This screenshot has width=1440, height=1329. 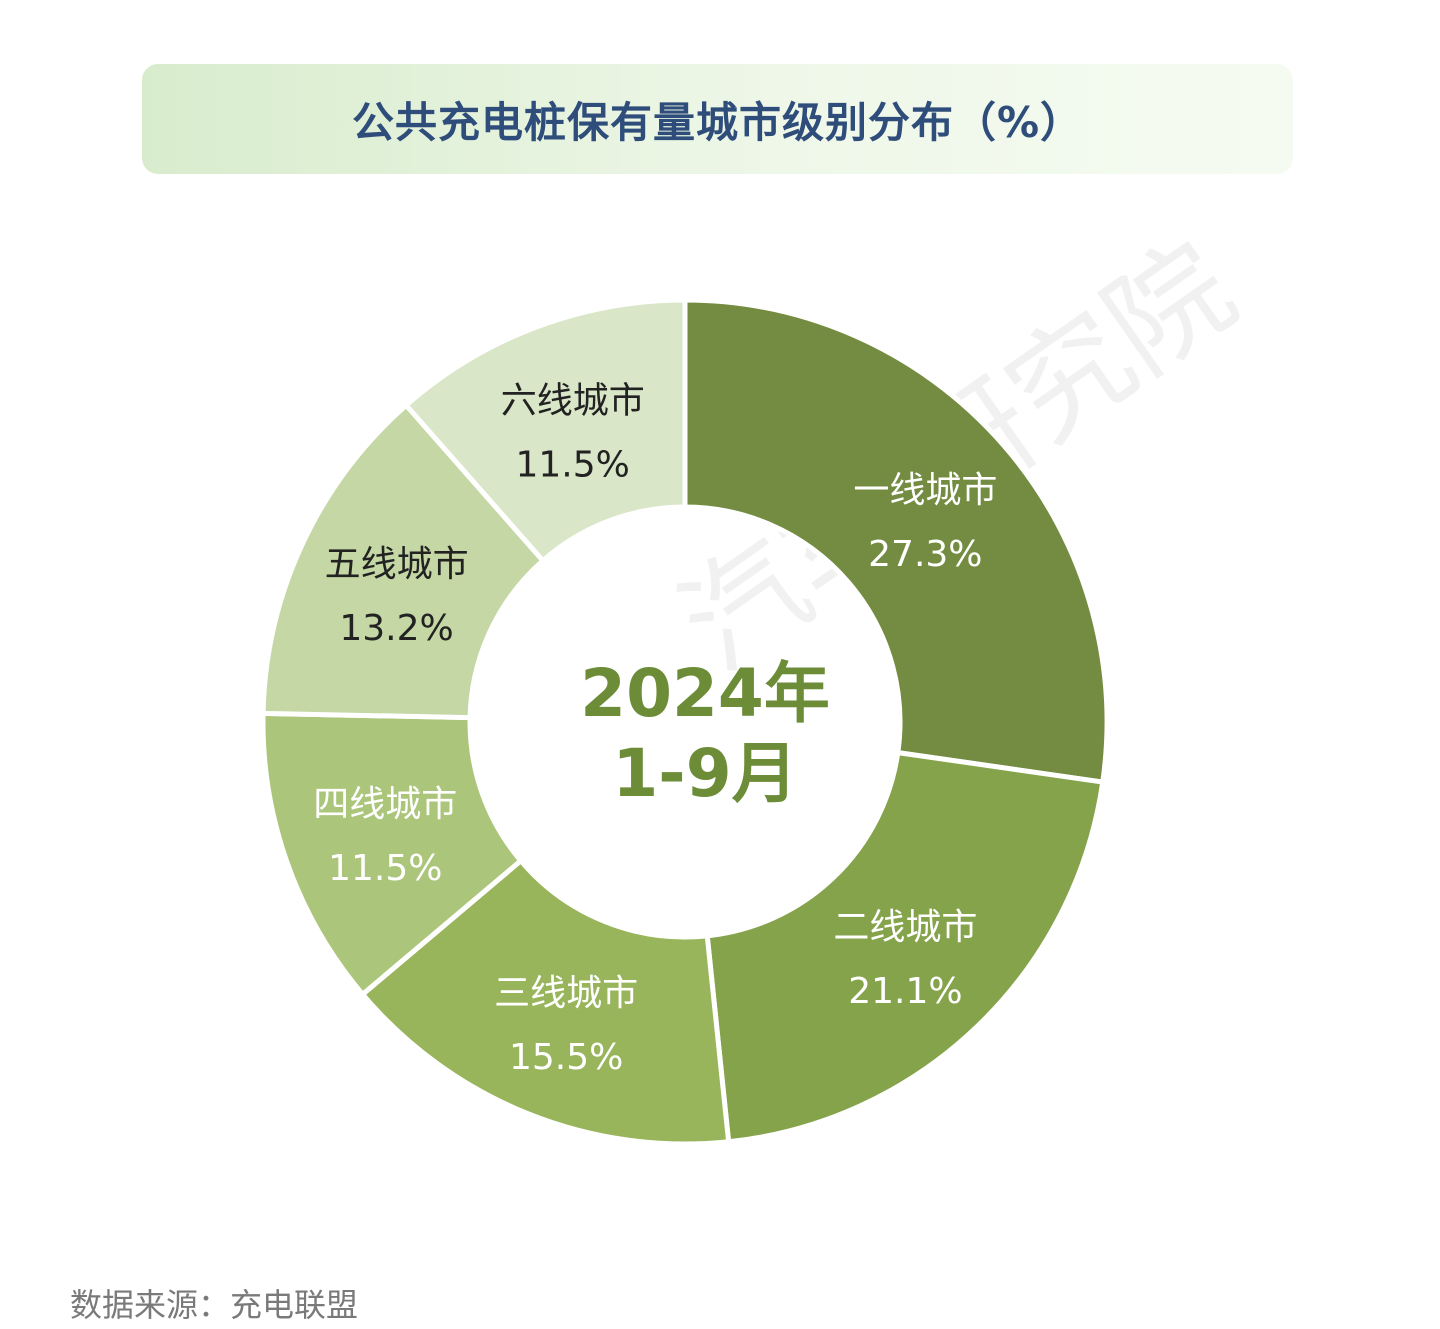 I want to click on center-label-line-1: 2024年, so click(x=705, y=693).